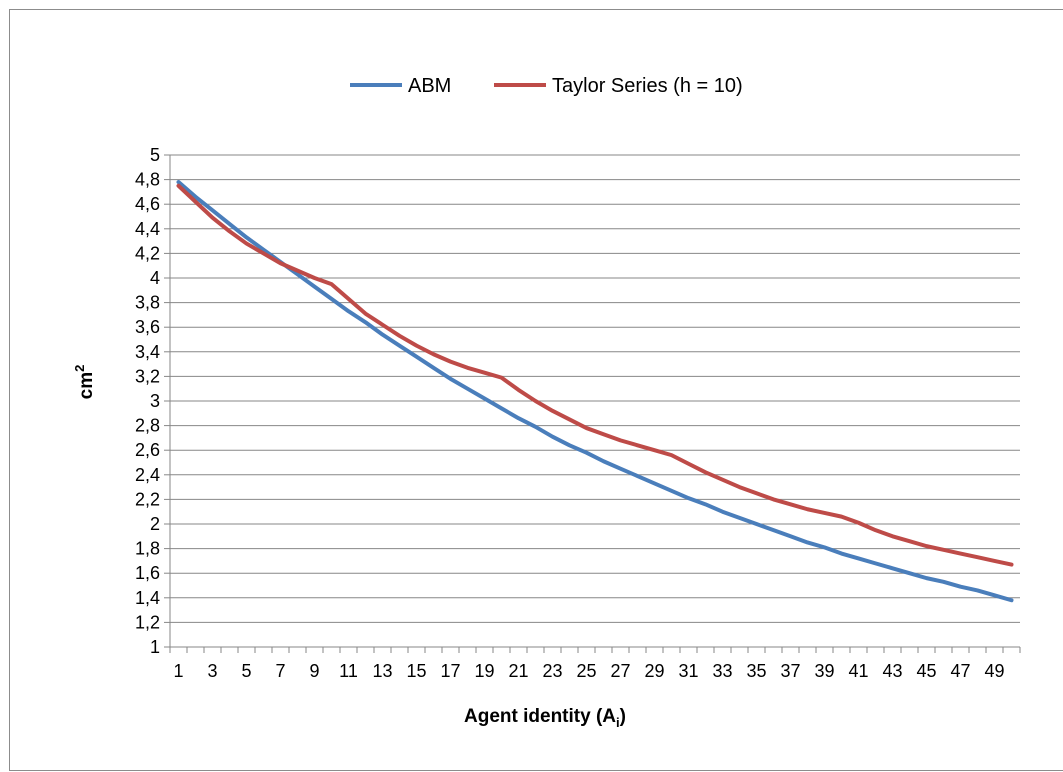 This screenshot has height=772, width=1063. I want to click on y-tick-label: 3,2, so click(147, 376).